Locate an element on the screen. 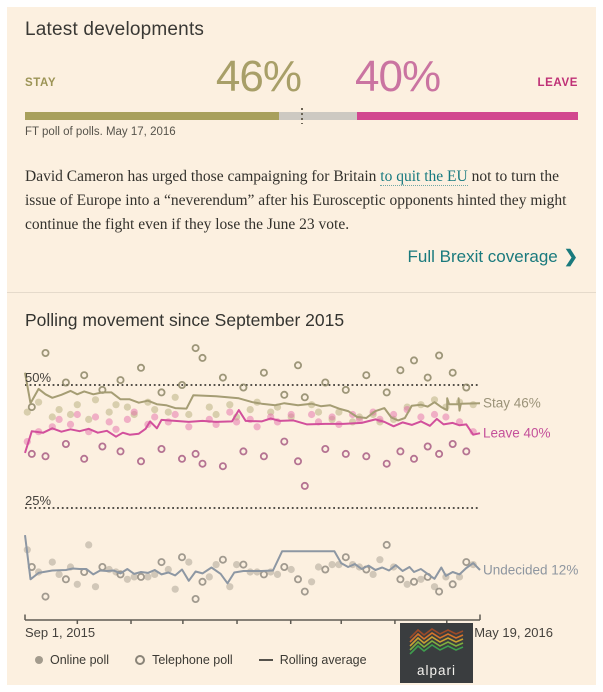 This screenshot has width=603, height=692. section-divider is located at coordinates (301, 292).